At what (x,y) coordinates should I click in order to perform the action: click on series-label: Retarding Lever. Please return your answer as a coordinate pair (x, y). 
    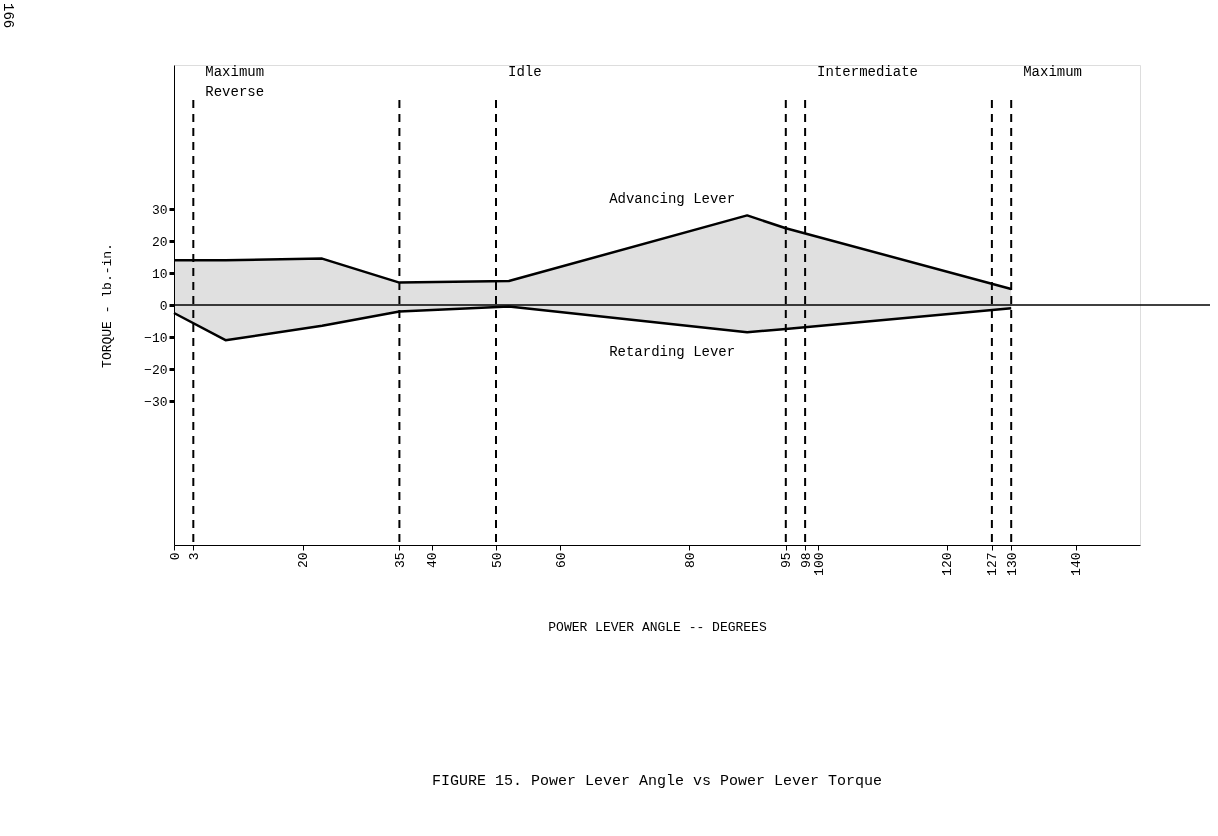
    Looking at the image, I should click on (672, 352).